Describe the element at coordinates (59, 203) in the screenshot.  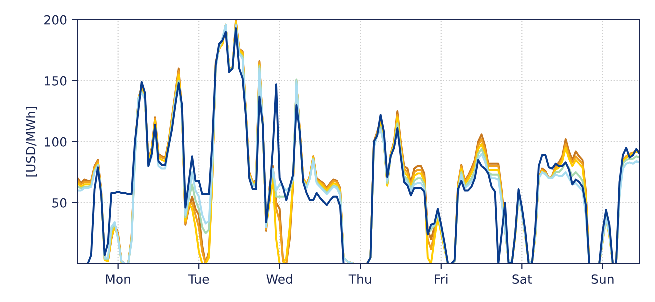
I see `y-tick-label: 50` at that location.